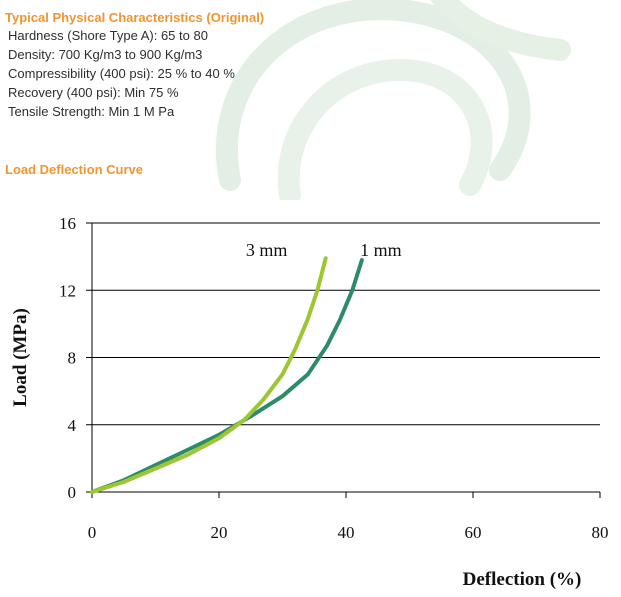 The width and height of the screenshot is (621, 597). What do you see at coordinates (346, 532) in the screenshot?
I see `x-tick-label: 40` at bounding box center [346, 532].